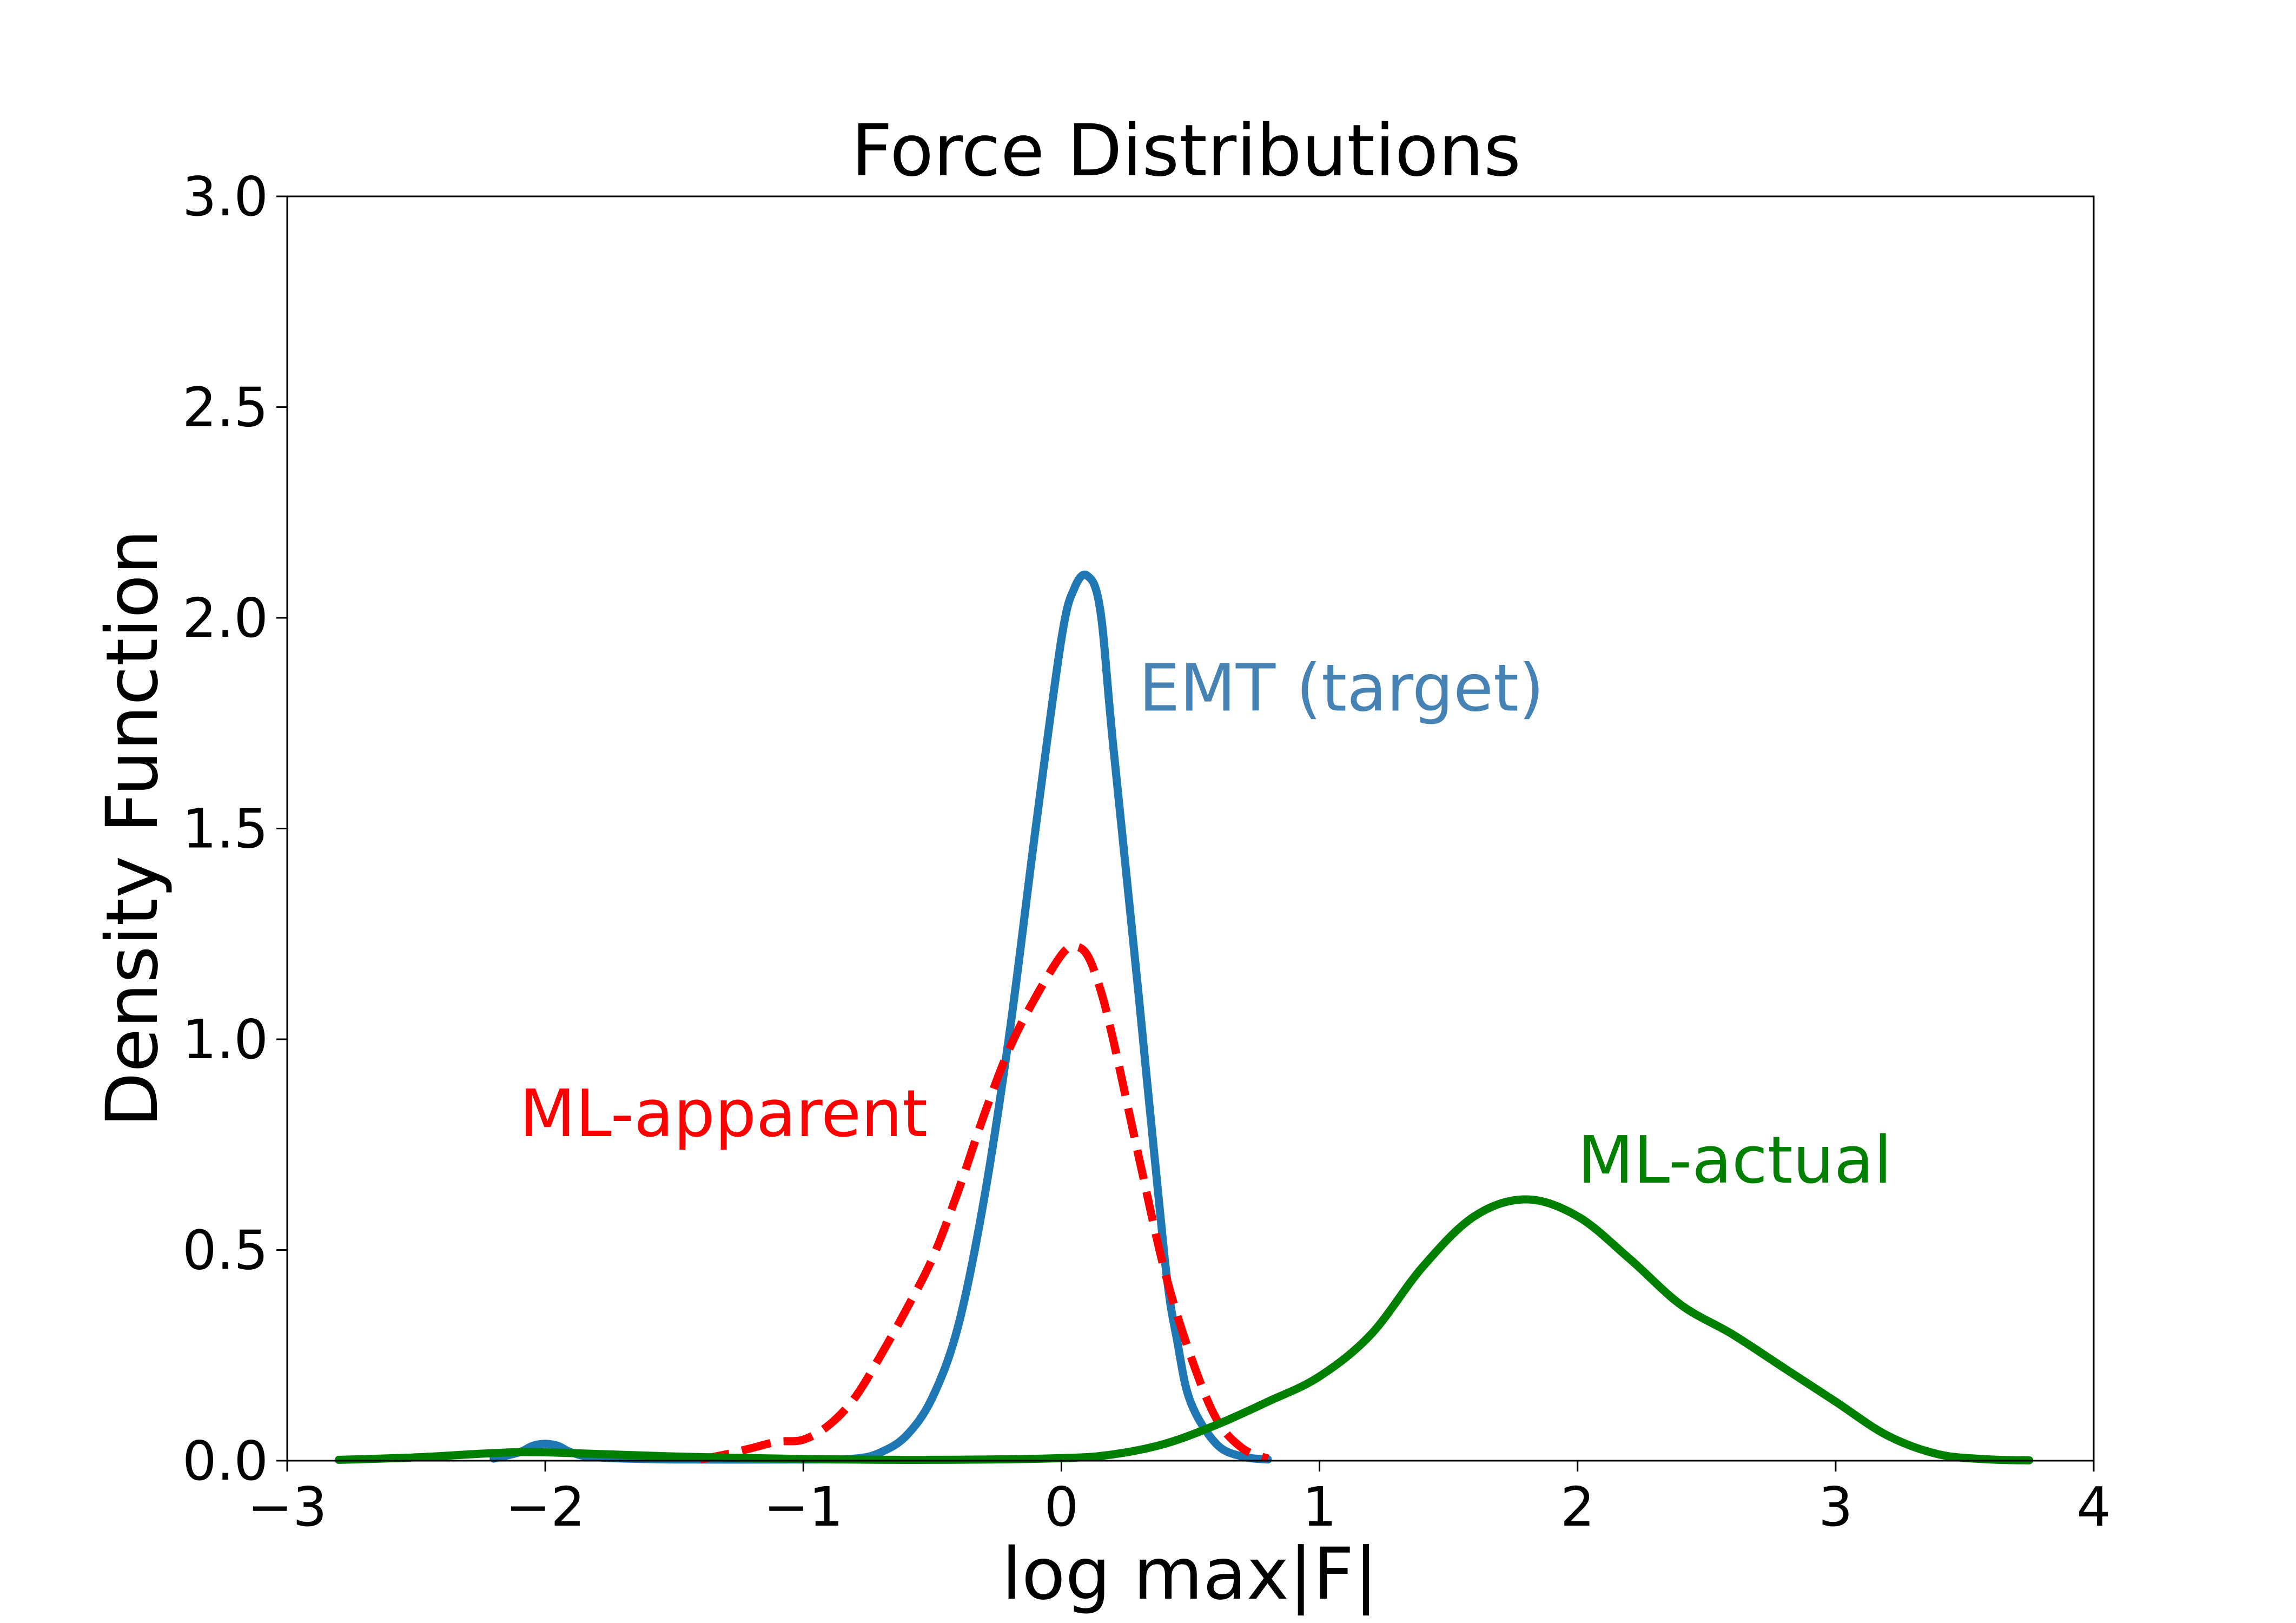 This screenshot has width=2296, height=1623. I want to click on y-tick-label: 2.0, so click(225, 618).